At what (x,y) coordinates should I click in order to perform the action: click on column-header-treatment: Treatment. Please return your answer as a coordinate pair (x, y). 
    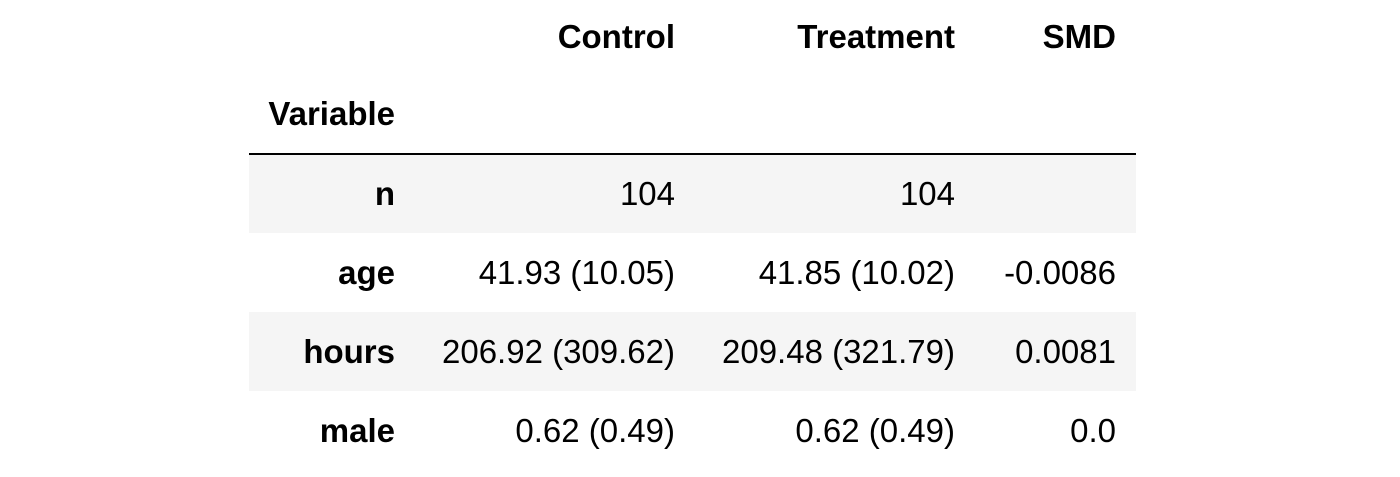
    Looking at the image, I should click on (876, 36).